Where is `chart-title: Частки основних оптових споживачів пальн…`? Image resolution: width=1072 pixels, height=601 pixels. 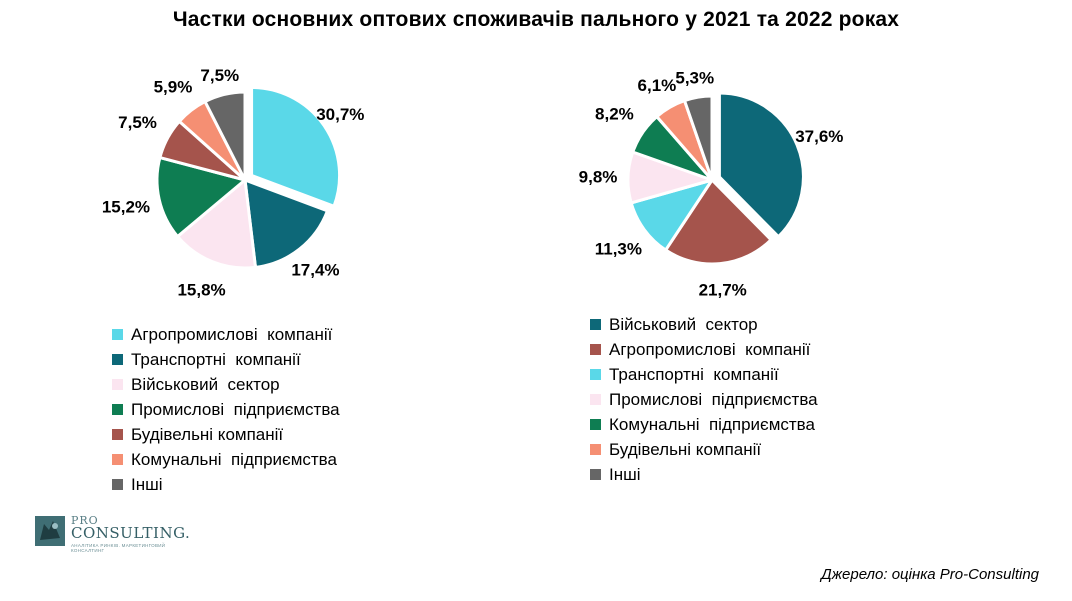
chart-title: Частки основних оптових споживачів пальн… is located at coordinates (536, 19).